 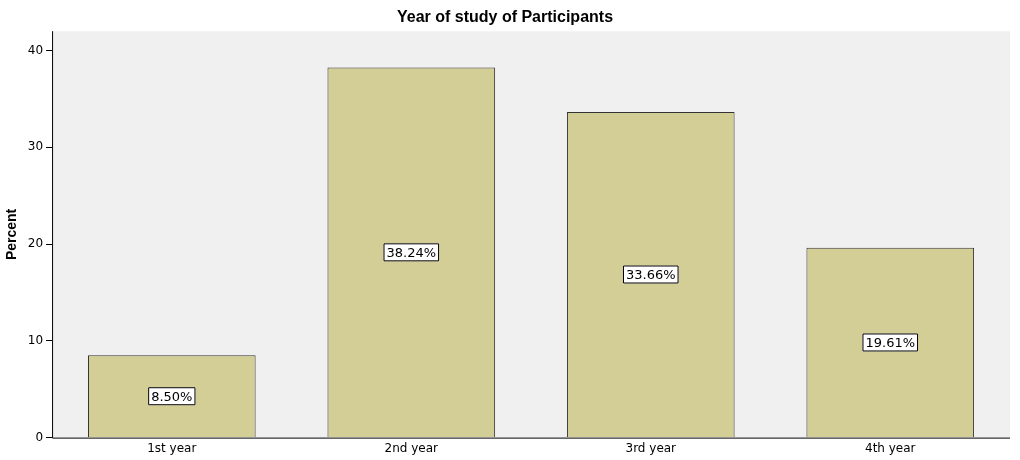 I want to click on y-tick-label: 0, so click(x=39, y=436).